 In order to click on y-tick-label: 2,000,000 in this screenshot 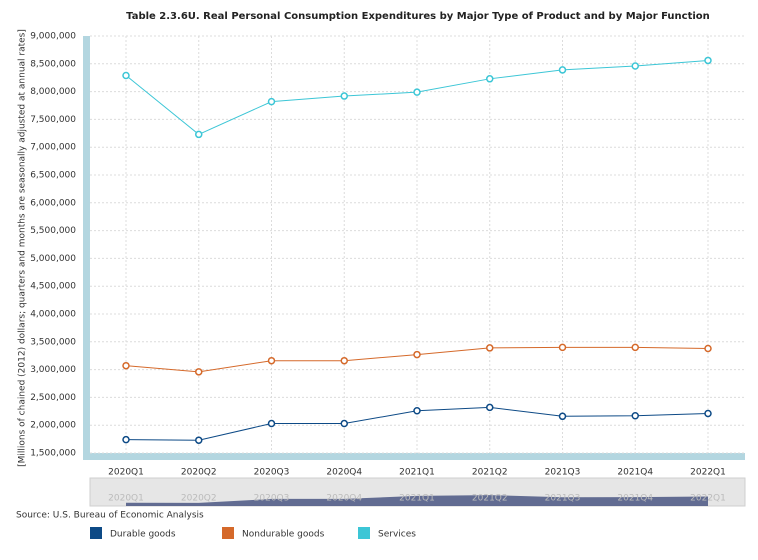, I will do `click(53, 426)`.